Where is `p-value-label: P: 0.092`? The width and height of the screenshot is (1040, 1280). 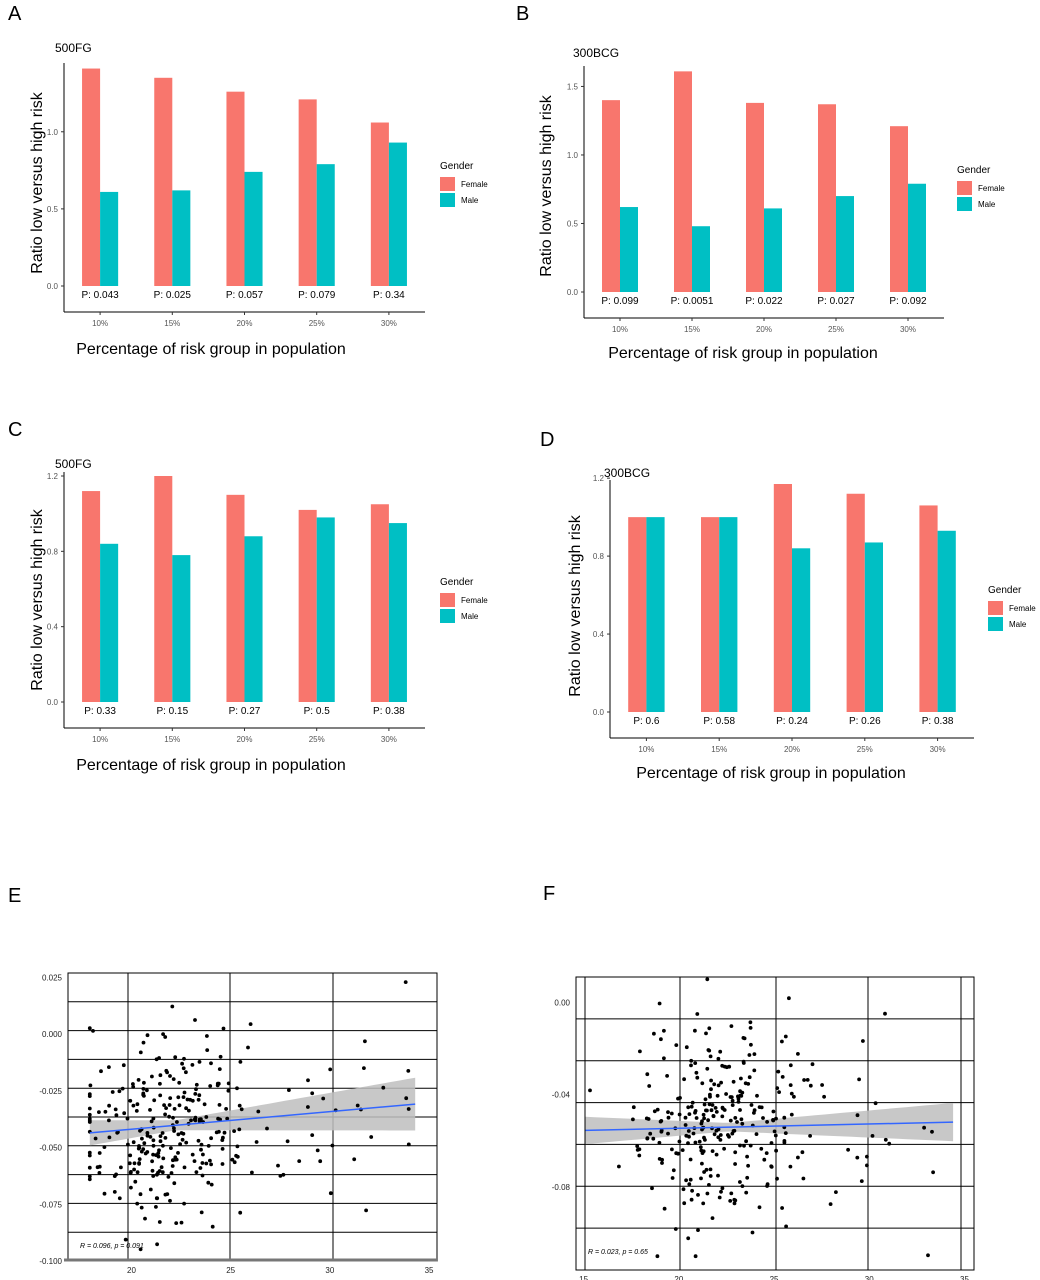 p-value-label: P: 0.092 is located at coordinates (908, 301).